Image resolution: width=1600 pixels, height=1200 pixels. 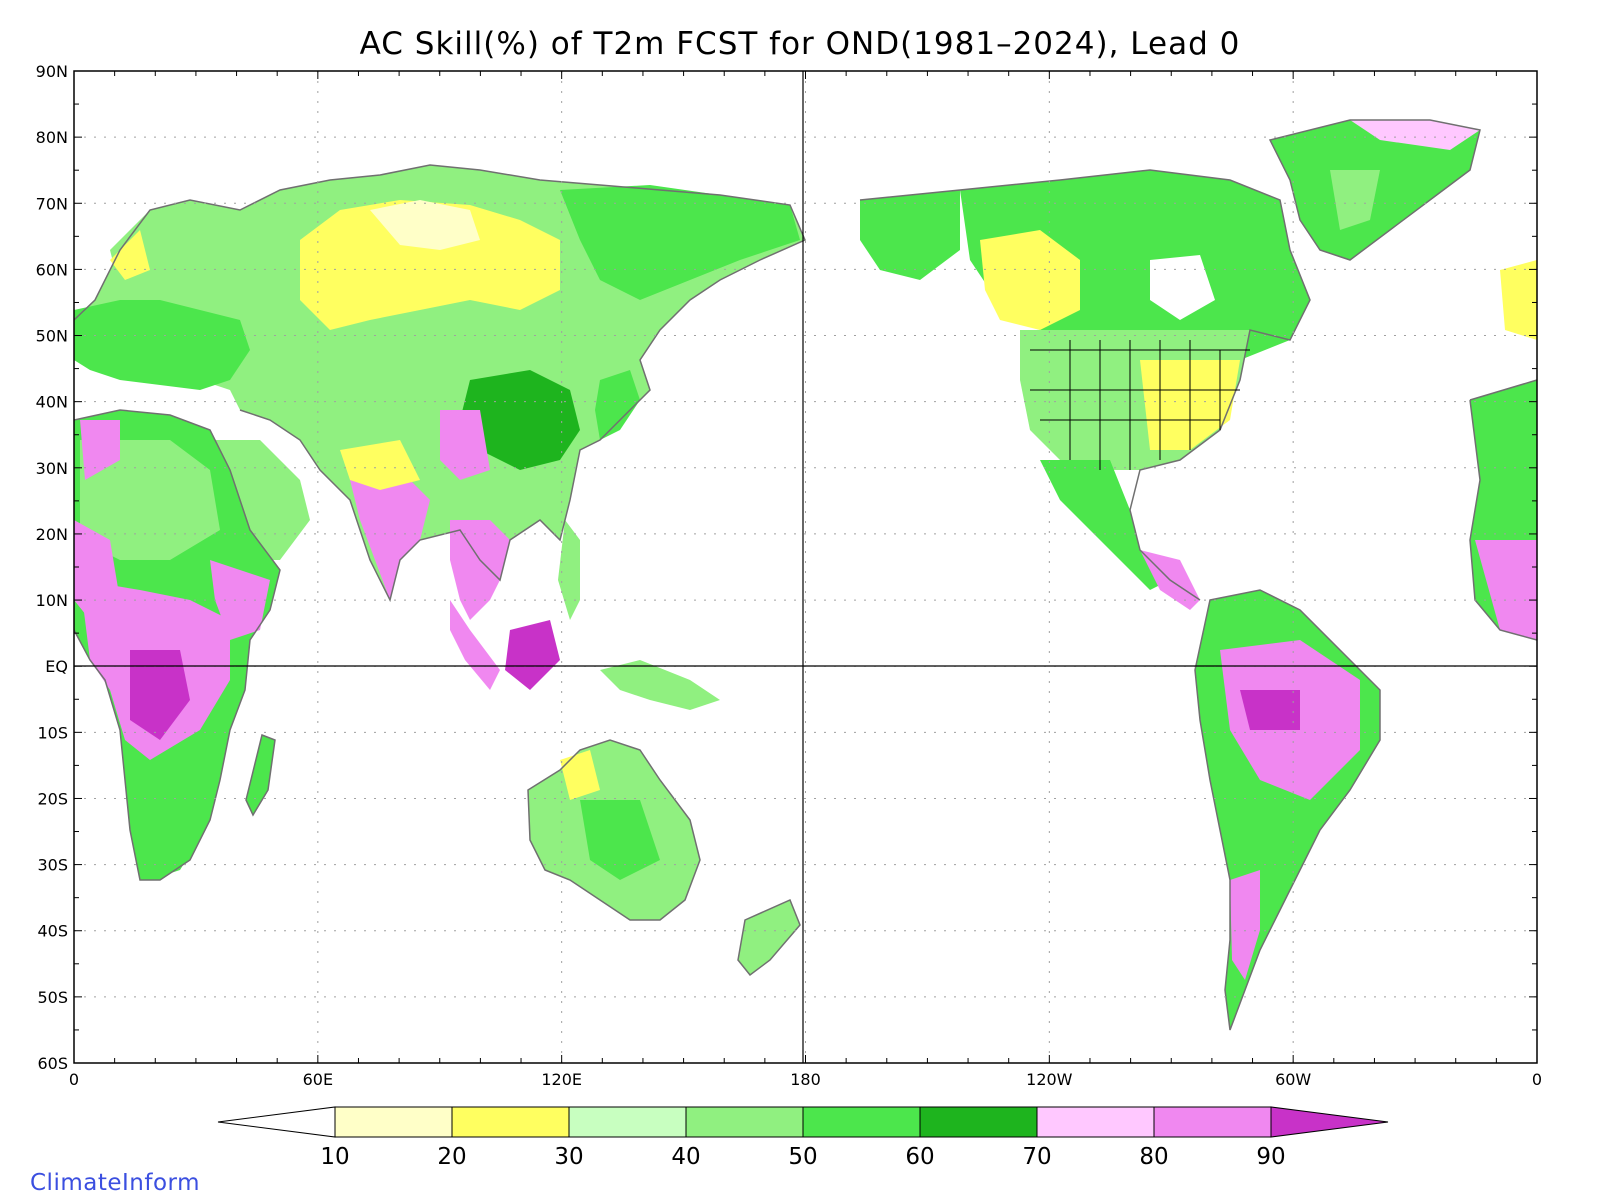 I want to click on east-siberia-green, so click(x=680, y=242).